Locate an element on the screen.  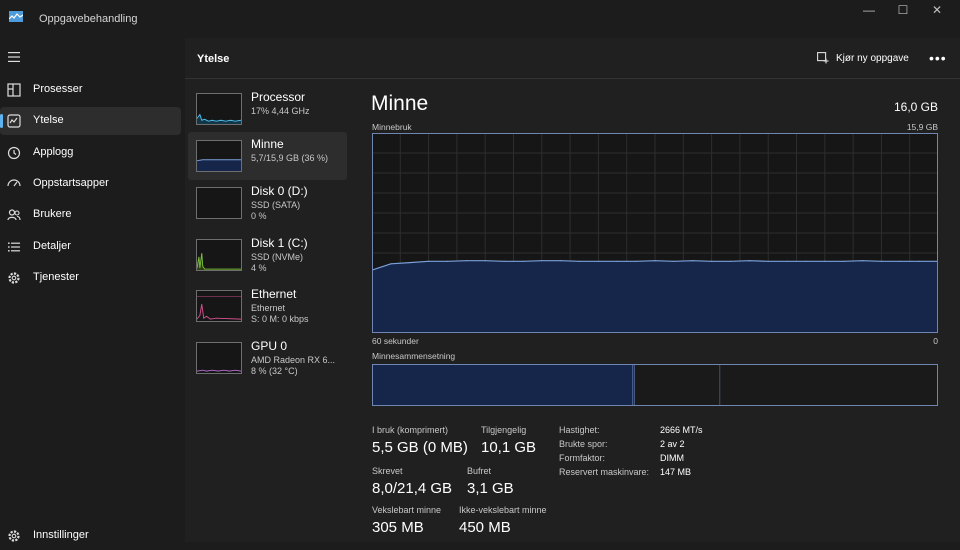
resource-detail: 0 % is located at coordinates (259, 216).